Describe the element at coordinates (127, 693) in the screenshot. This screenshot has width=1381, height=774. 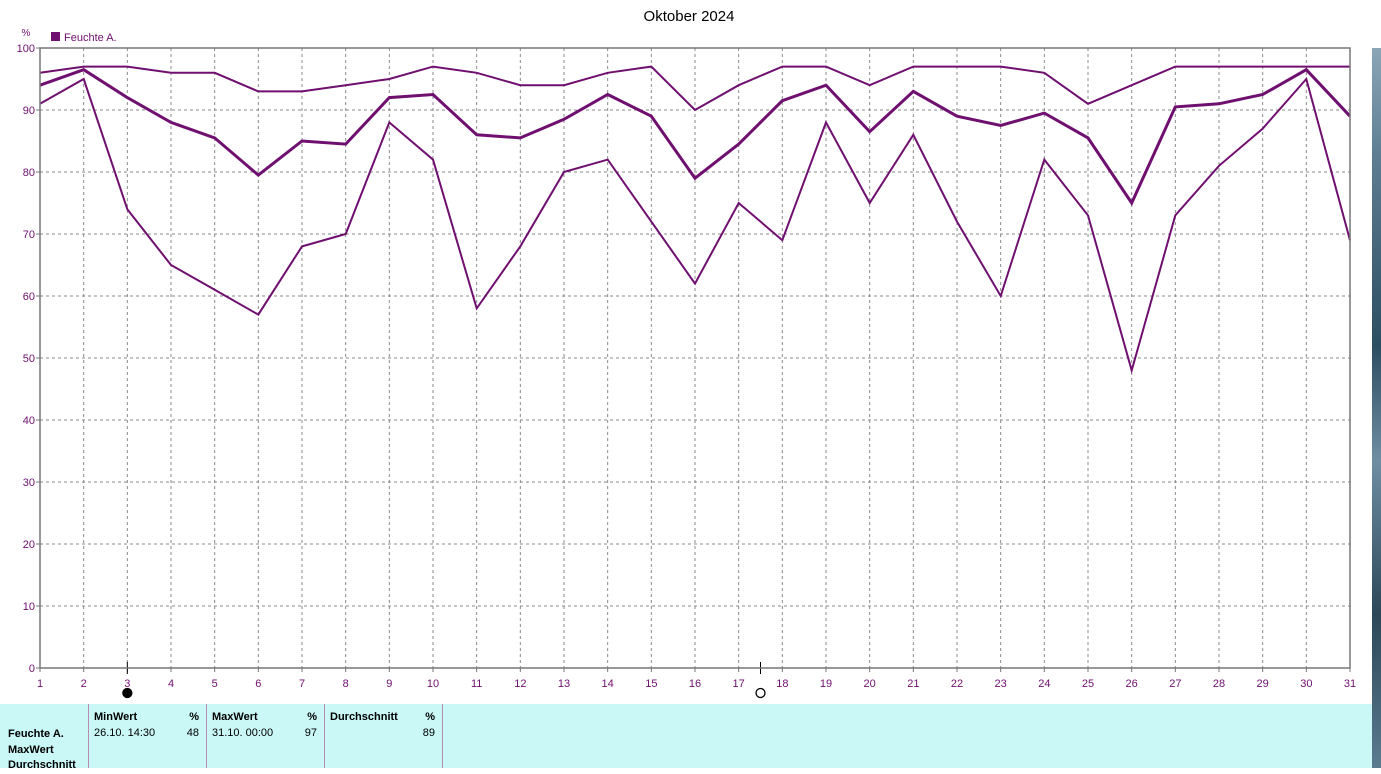
I see `new-moon-icon` at that location.